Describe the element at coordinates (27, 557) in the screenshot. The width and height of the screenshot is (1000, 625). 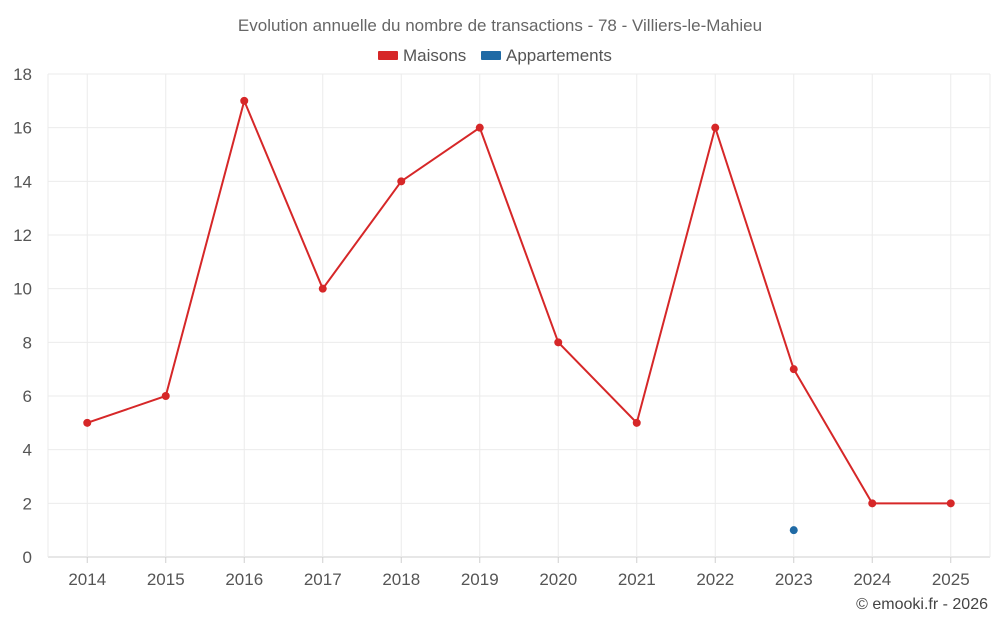
I see `y-tick-label: 0` at that location.